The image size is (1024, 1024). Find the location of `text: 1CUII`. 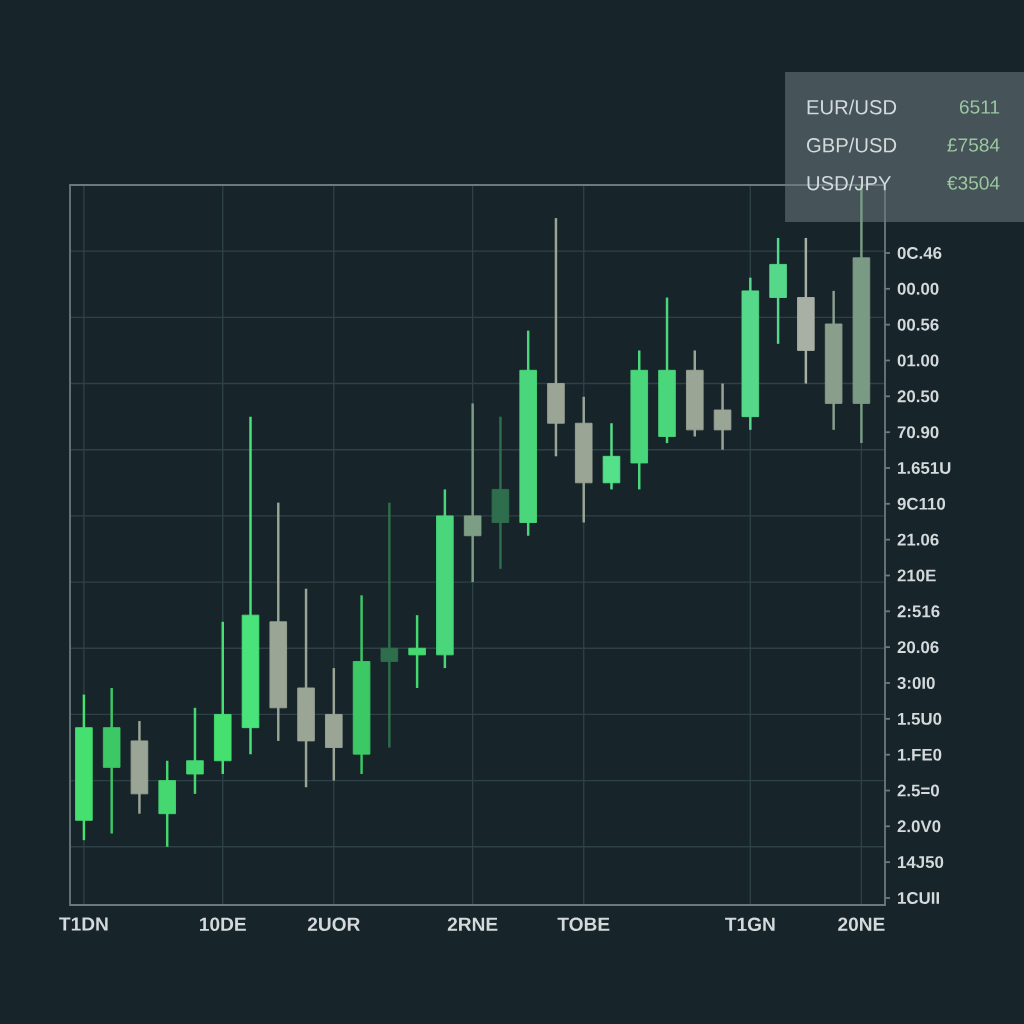

text: 1CUII is located at coordinates (918, 898).